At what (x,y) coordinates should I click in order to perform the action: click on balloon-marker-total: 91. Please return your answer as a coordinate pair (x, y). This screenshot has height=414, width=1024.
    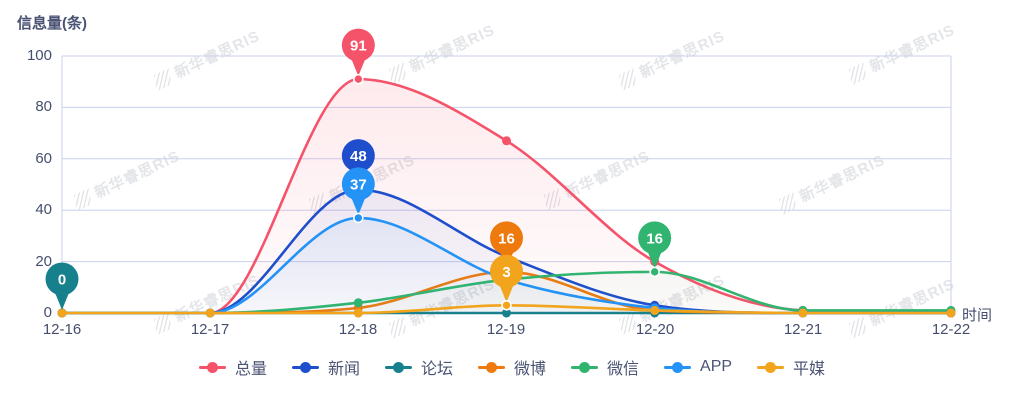
    Looking at the image, I should click on (358, 56).